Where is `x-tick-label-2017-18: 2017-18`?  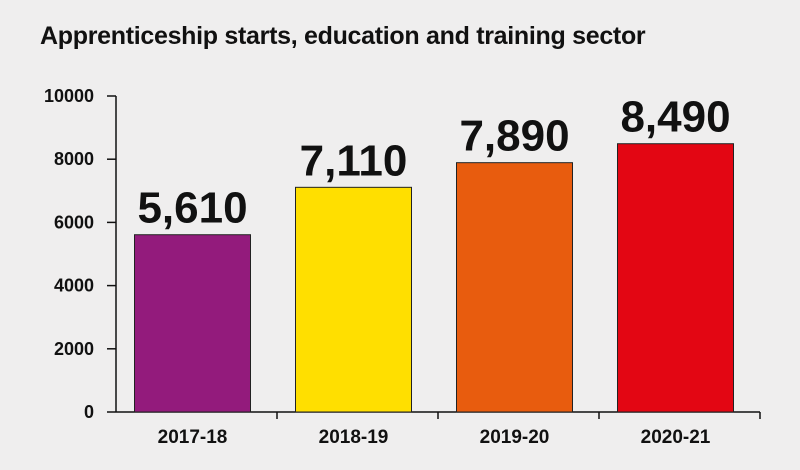
x-tick-label-2017-18: 2017-18 is located at coordinates (193, 437).